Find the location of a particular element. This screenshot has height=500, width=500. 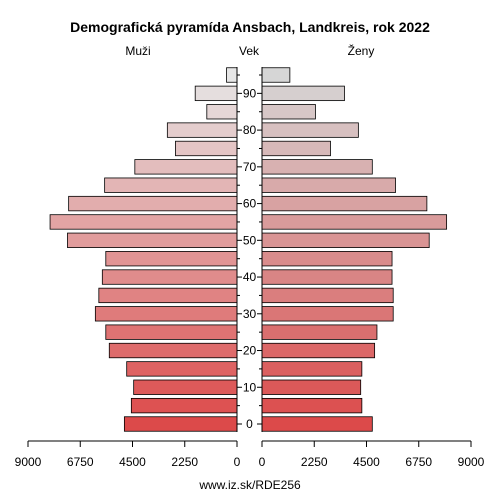

age-tick-label: 90 is located at coordinates (250, 93).